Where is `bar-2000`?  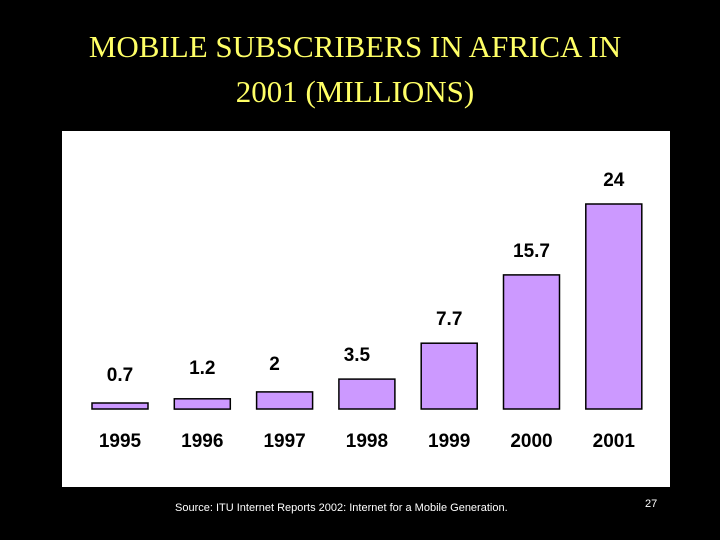
bar-2000 is located at coordinates (531, 342).